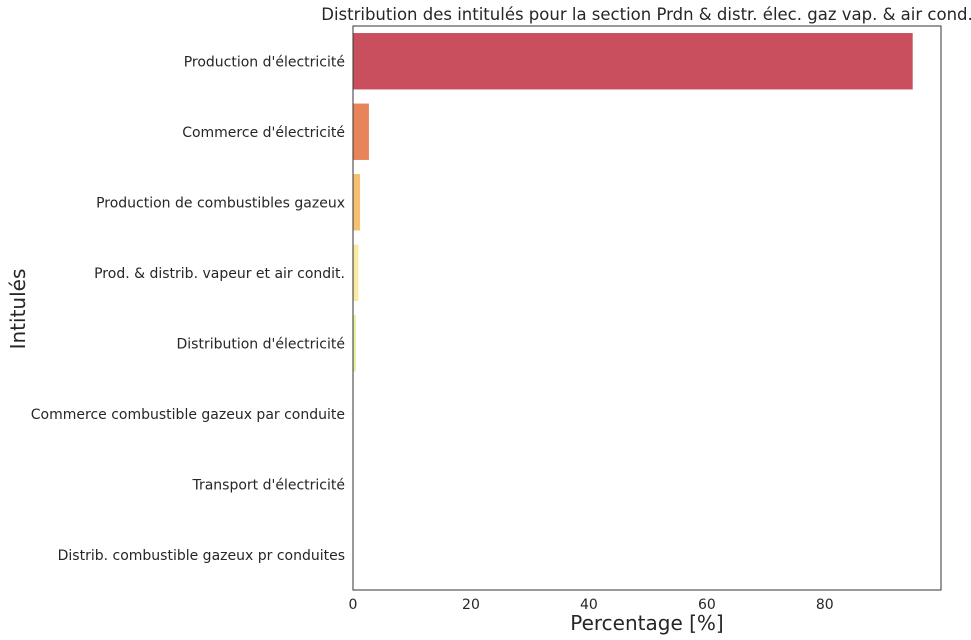  Describe the element at coordinates (261, 344) in the screenshot. I see `y-tick-label: Distribution d'électricité` at that location.